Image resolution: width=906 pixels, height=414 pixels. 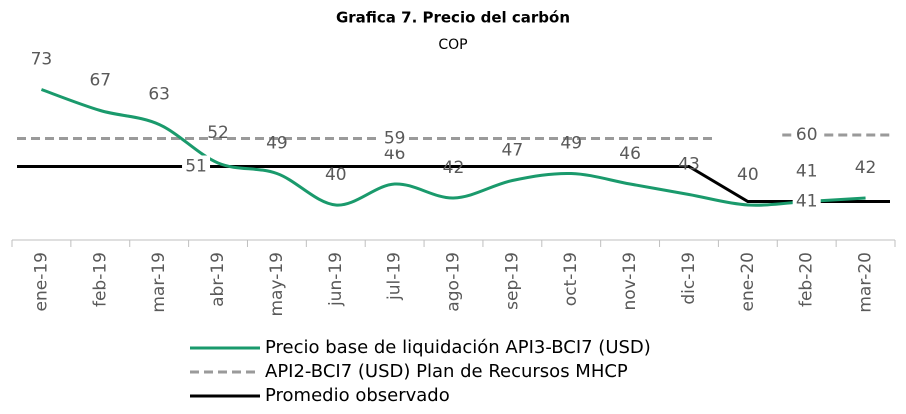 I want to click on data-label: 63, so click(x=159, y=95).